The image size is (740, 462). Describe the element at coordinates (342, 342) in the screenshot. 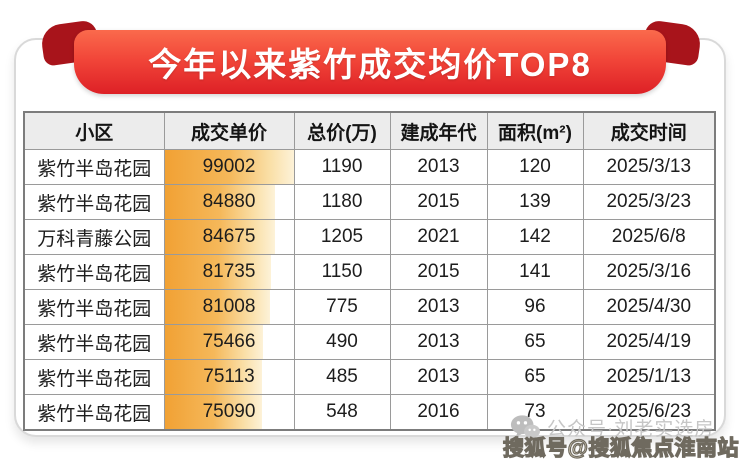

I see `total-price-cell: 490` at that location.